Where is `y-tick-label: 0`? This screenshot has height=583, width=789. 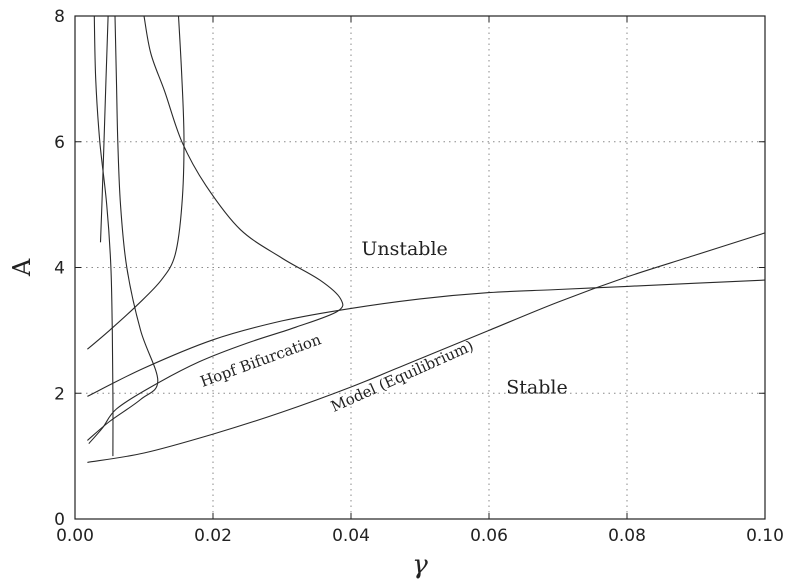
y-tick-label: 0 is located at coordinates (59, 520).